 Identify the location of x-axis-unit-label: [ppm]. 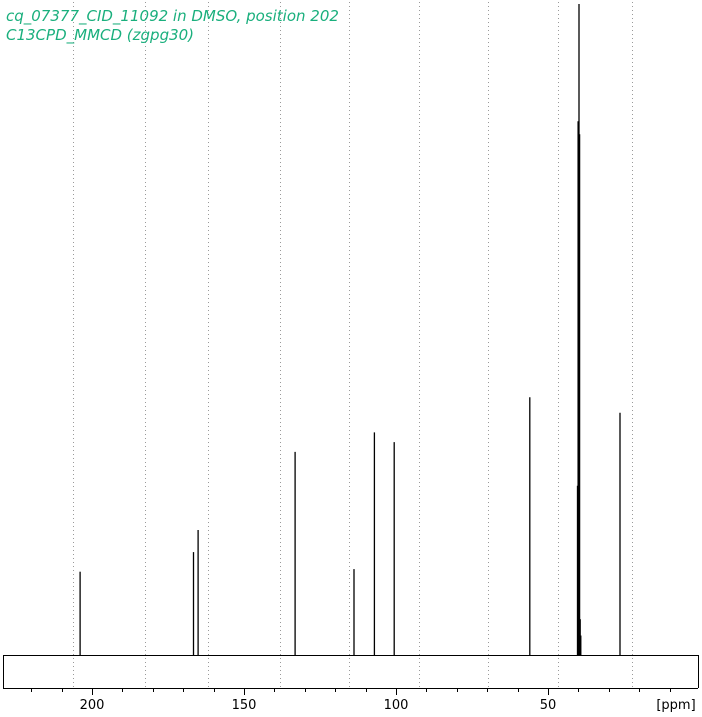
(675, 705).